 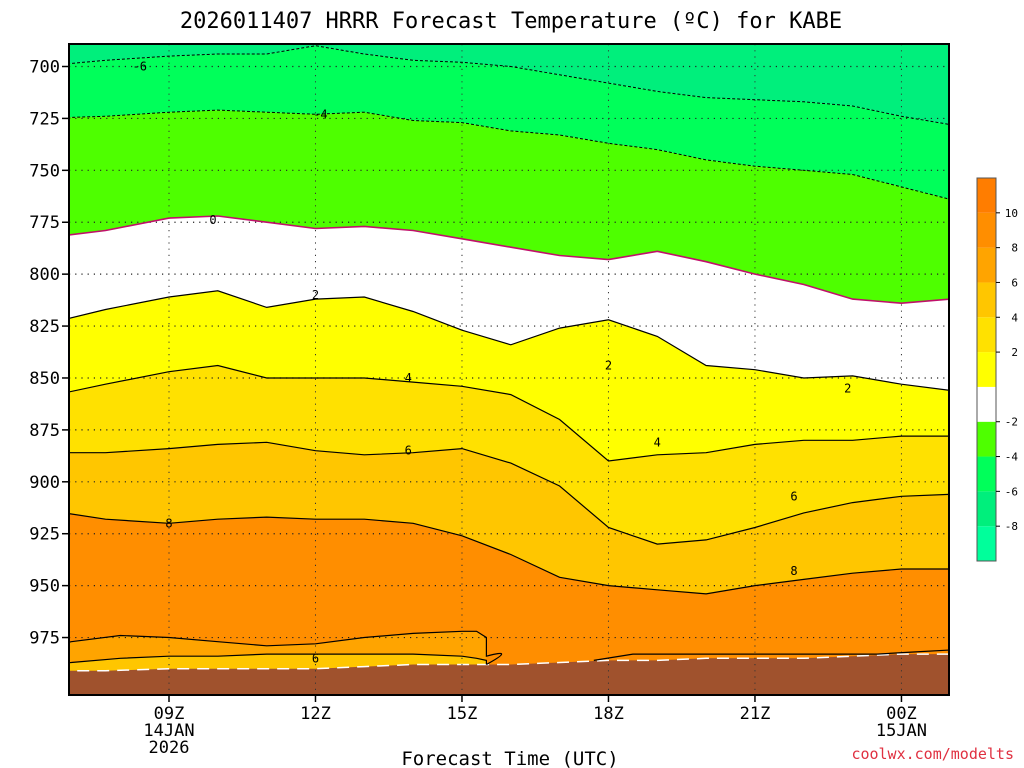 I want to click on x-tick-label: 21Z, so click(x=755, y=714).